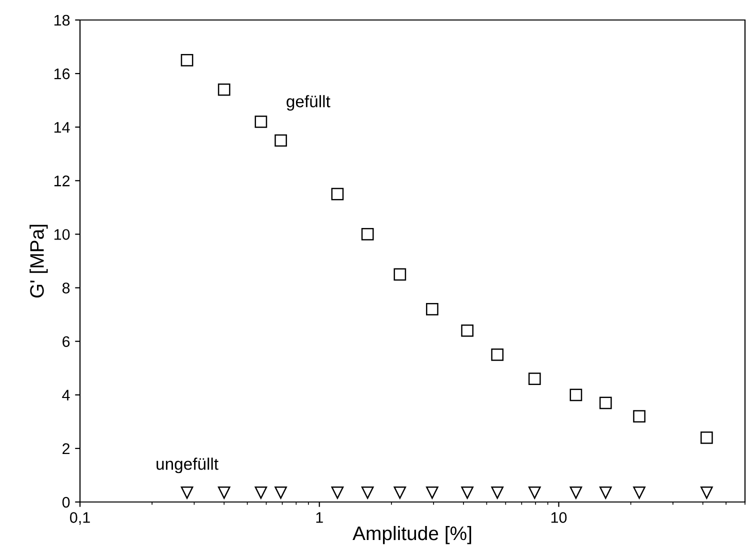  I want to click on series-label: gefüllt, so click(308, 103).